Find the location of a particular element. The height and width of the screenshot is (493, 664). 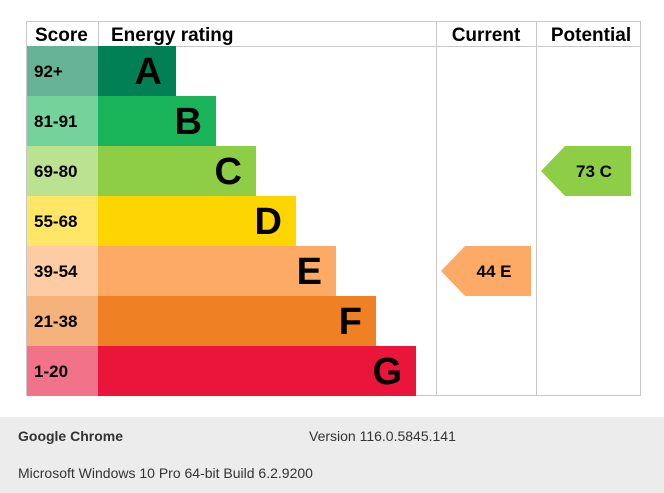

browser-version: Version 116.0.5845.141 is located at coordinates (382, 436).